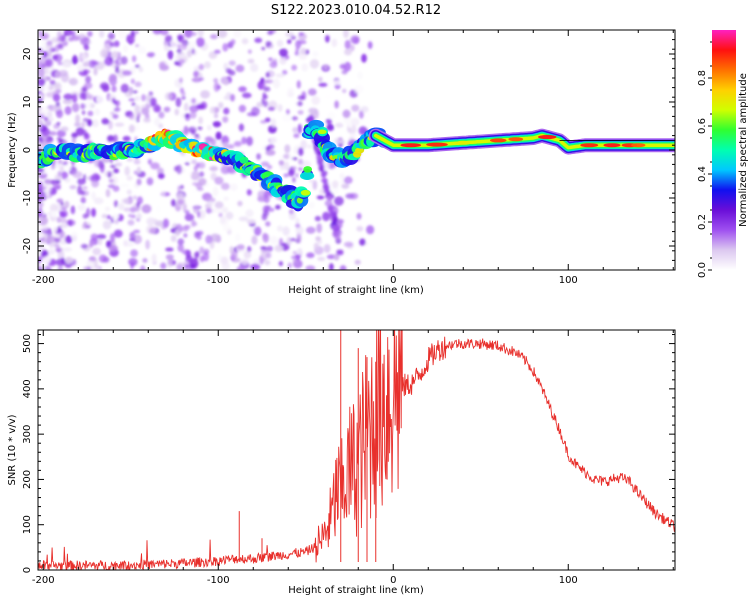 The image size is (750, 600). I want to click on y-tick-label: 400, so click(27, 388).